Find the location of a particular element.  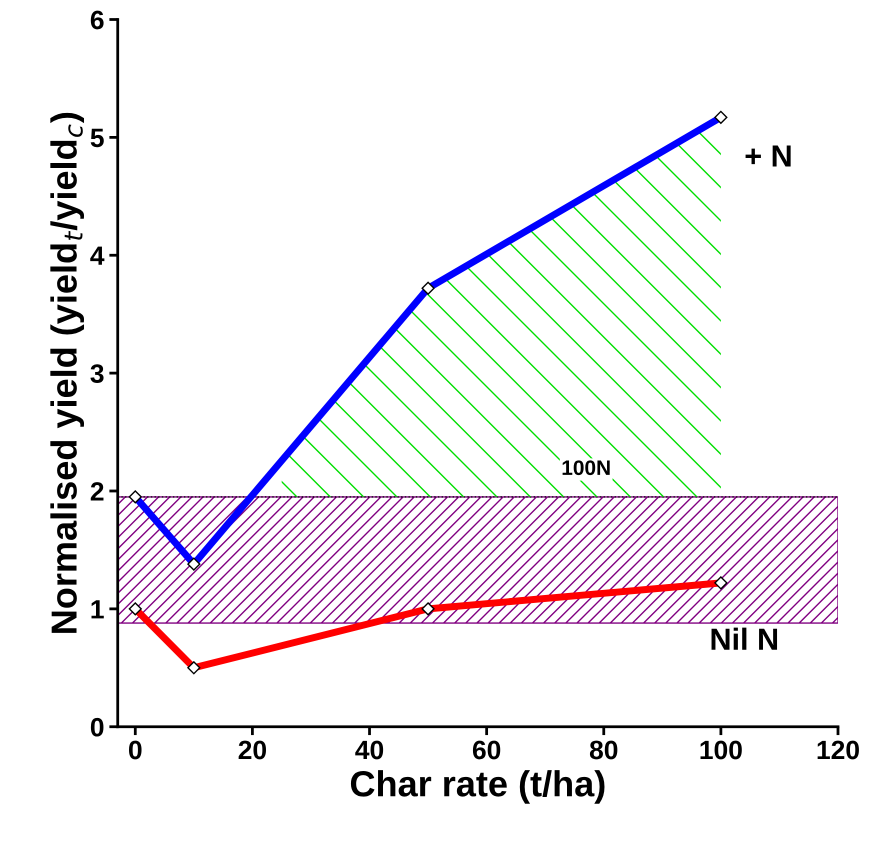

x-tick-label: 80 is located at coordinates (604, 750).